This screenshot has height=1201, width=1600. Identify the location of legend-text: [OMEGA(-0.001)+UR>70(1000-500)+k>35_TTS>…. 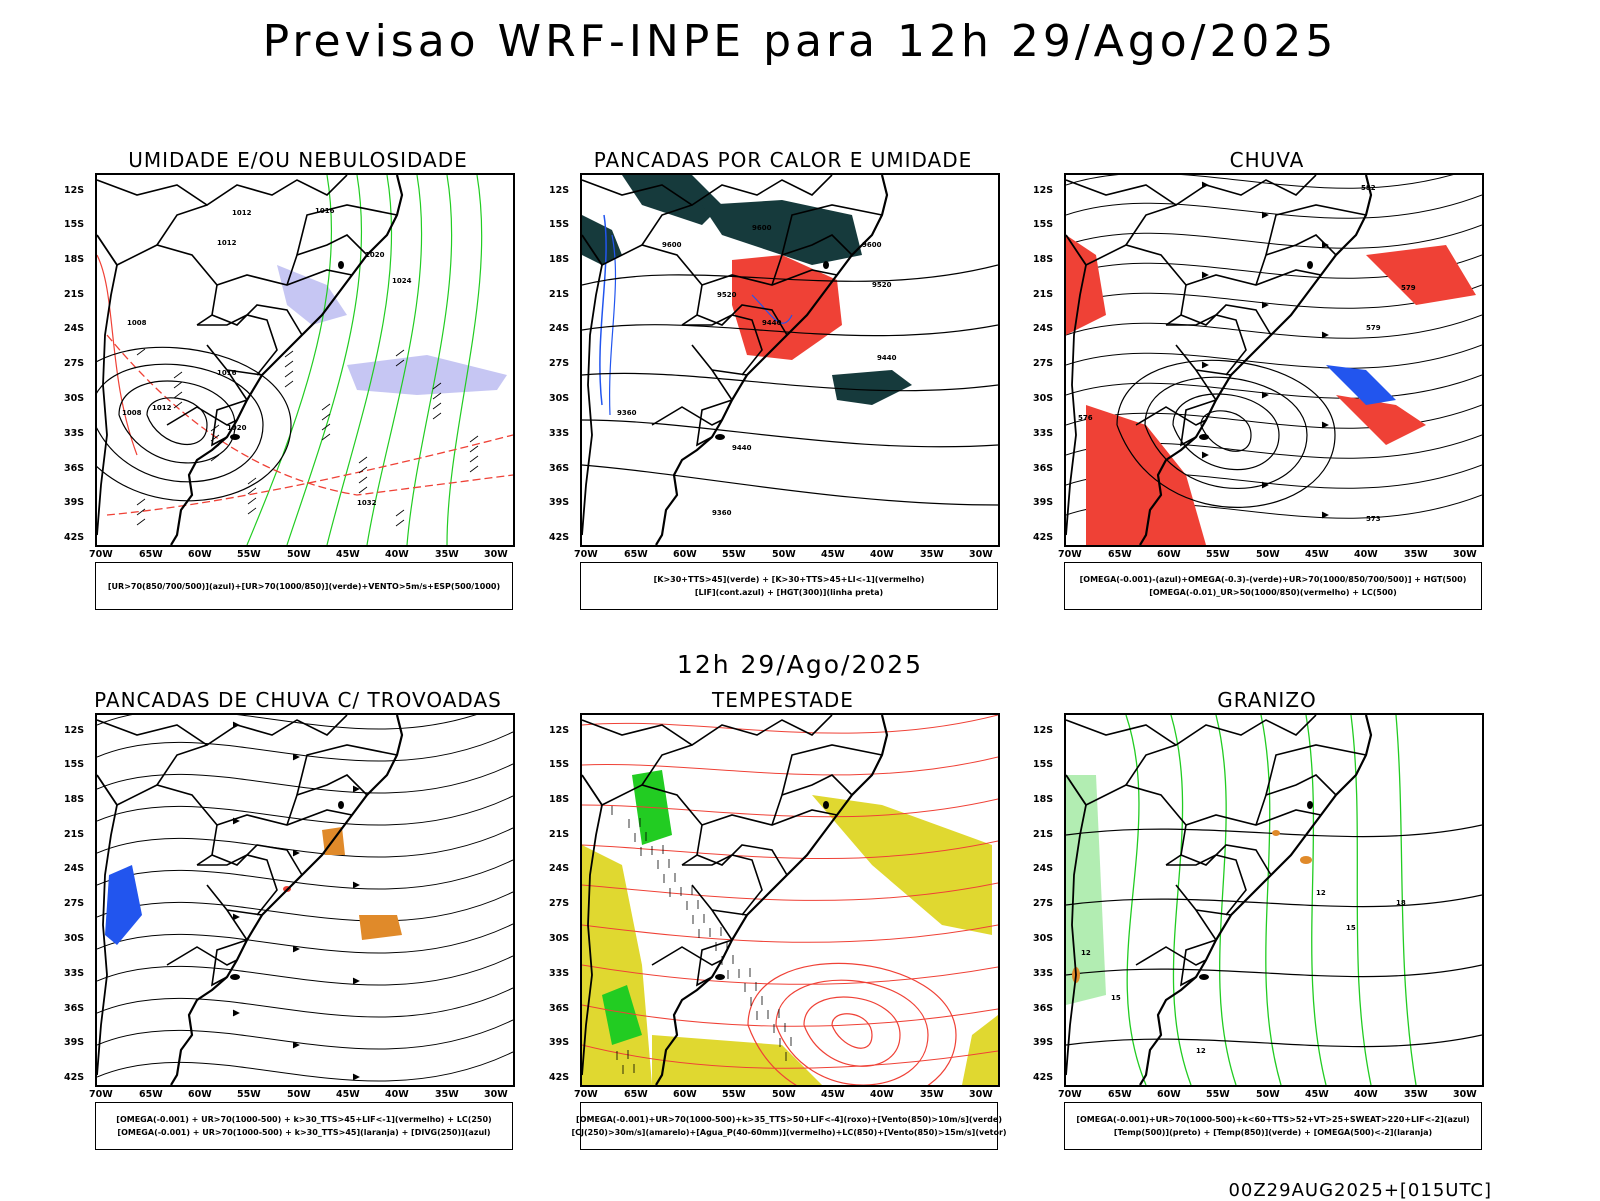
(789, 1119).